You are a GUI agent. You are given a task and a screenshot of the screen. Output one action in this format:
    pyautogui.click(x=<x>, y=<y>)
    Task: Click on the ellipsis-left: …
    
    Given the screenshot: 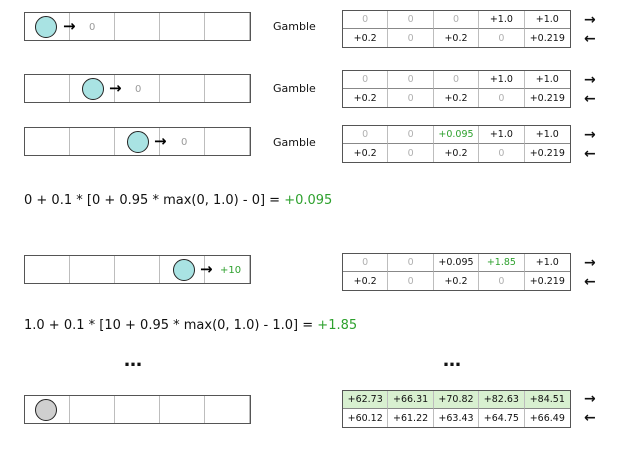 What is the action you would take?
    pyautogui.click(x=134, y=360)
    